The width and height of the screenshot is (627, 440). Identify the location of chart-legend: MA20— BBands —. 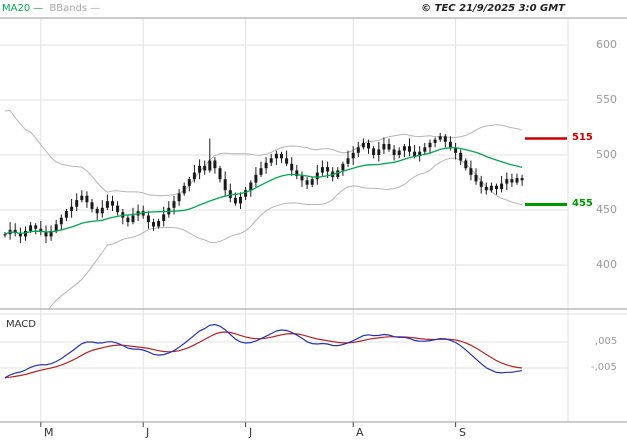
(52, 8).